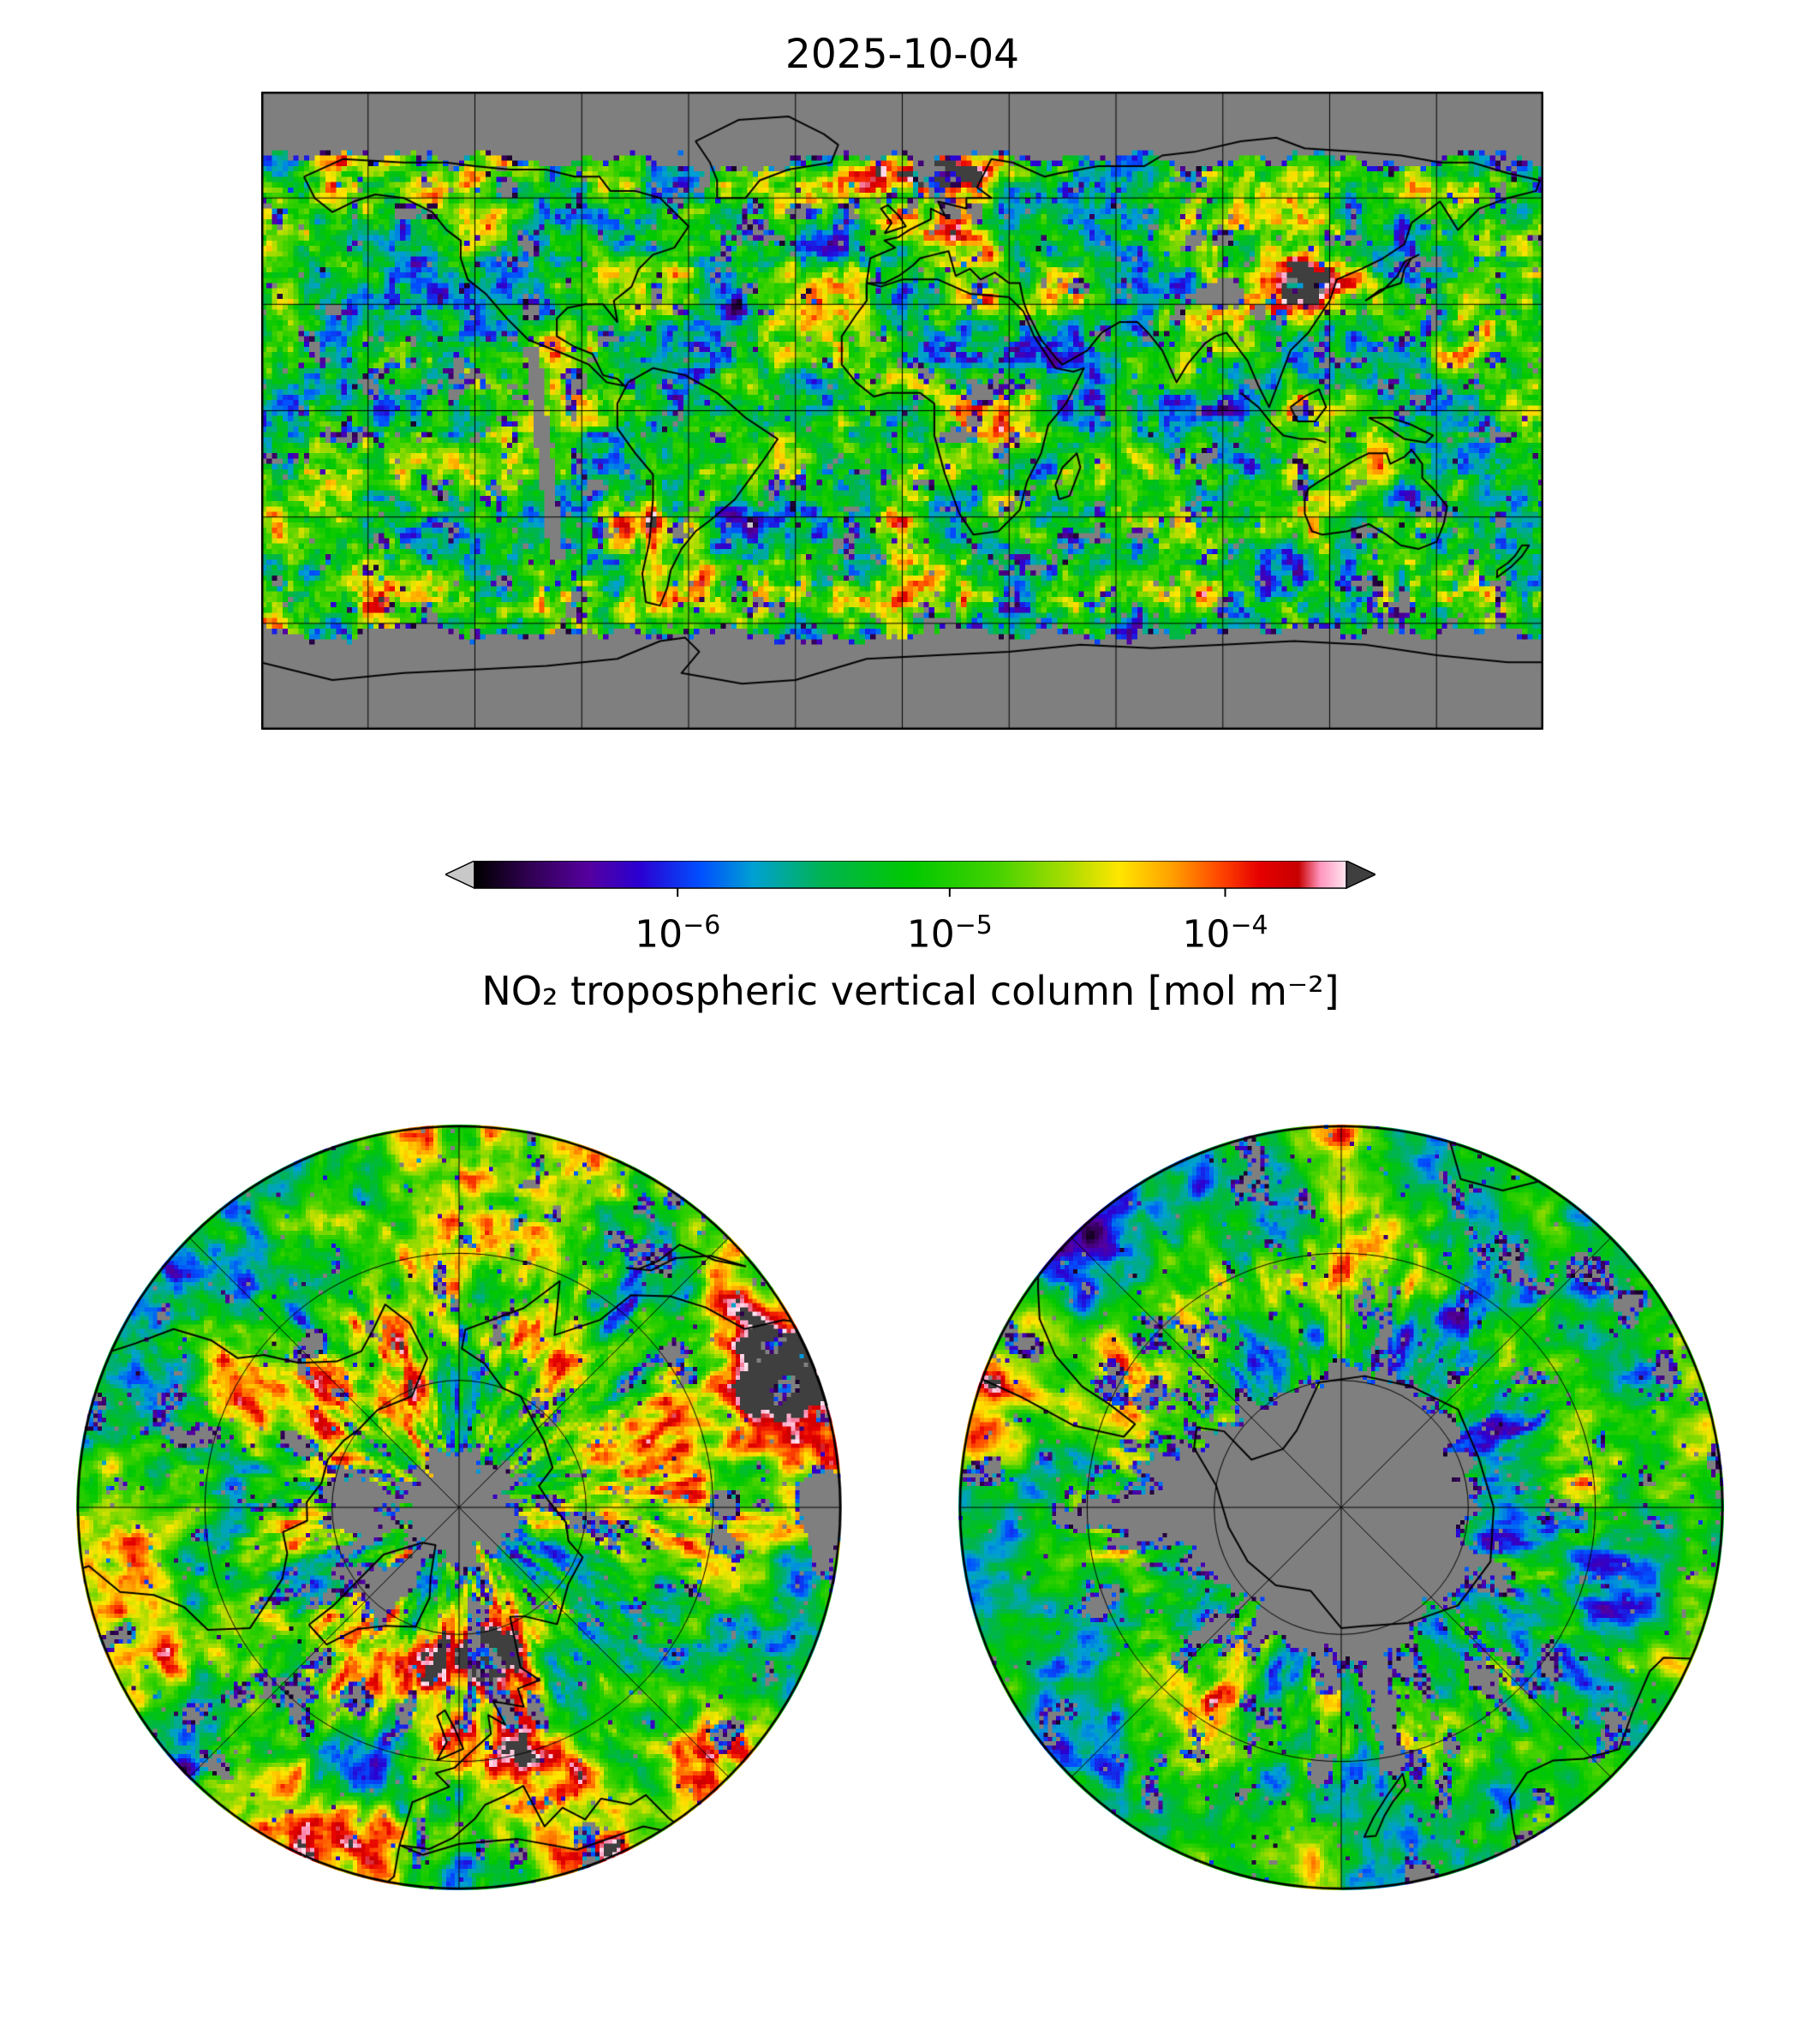 The width and height of the screenshot is (1820, 2023). What do you see at coordinates (1249, 925) in the screenshot?
I see `tick-exponent: −4` at bounding box center [1249, 925].